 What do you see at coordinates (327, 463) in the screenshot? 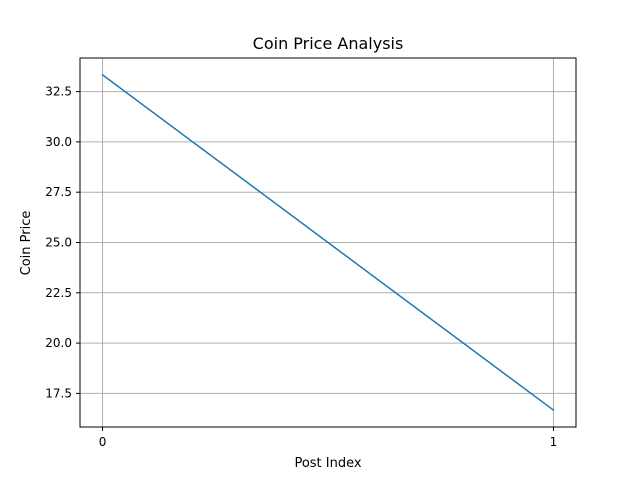
I see `x-axis-label: Post Index` at bounding box center [327, 463].